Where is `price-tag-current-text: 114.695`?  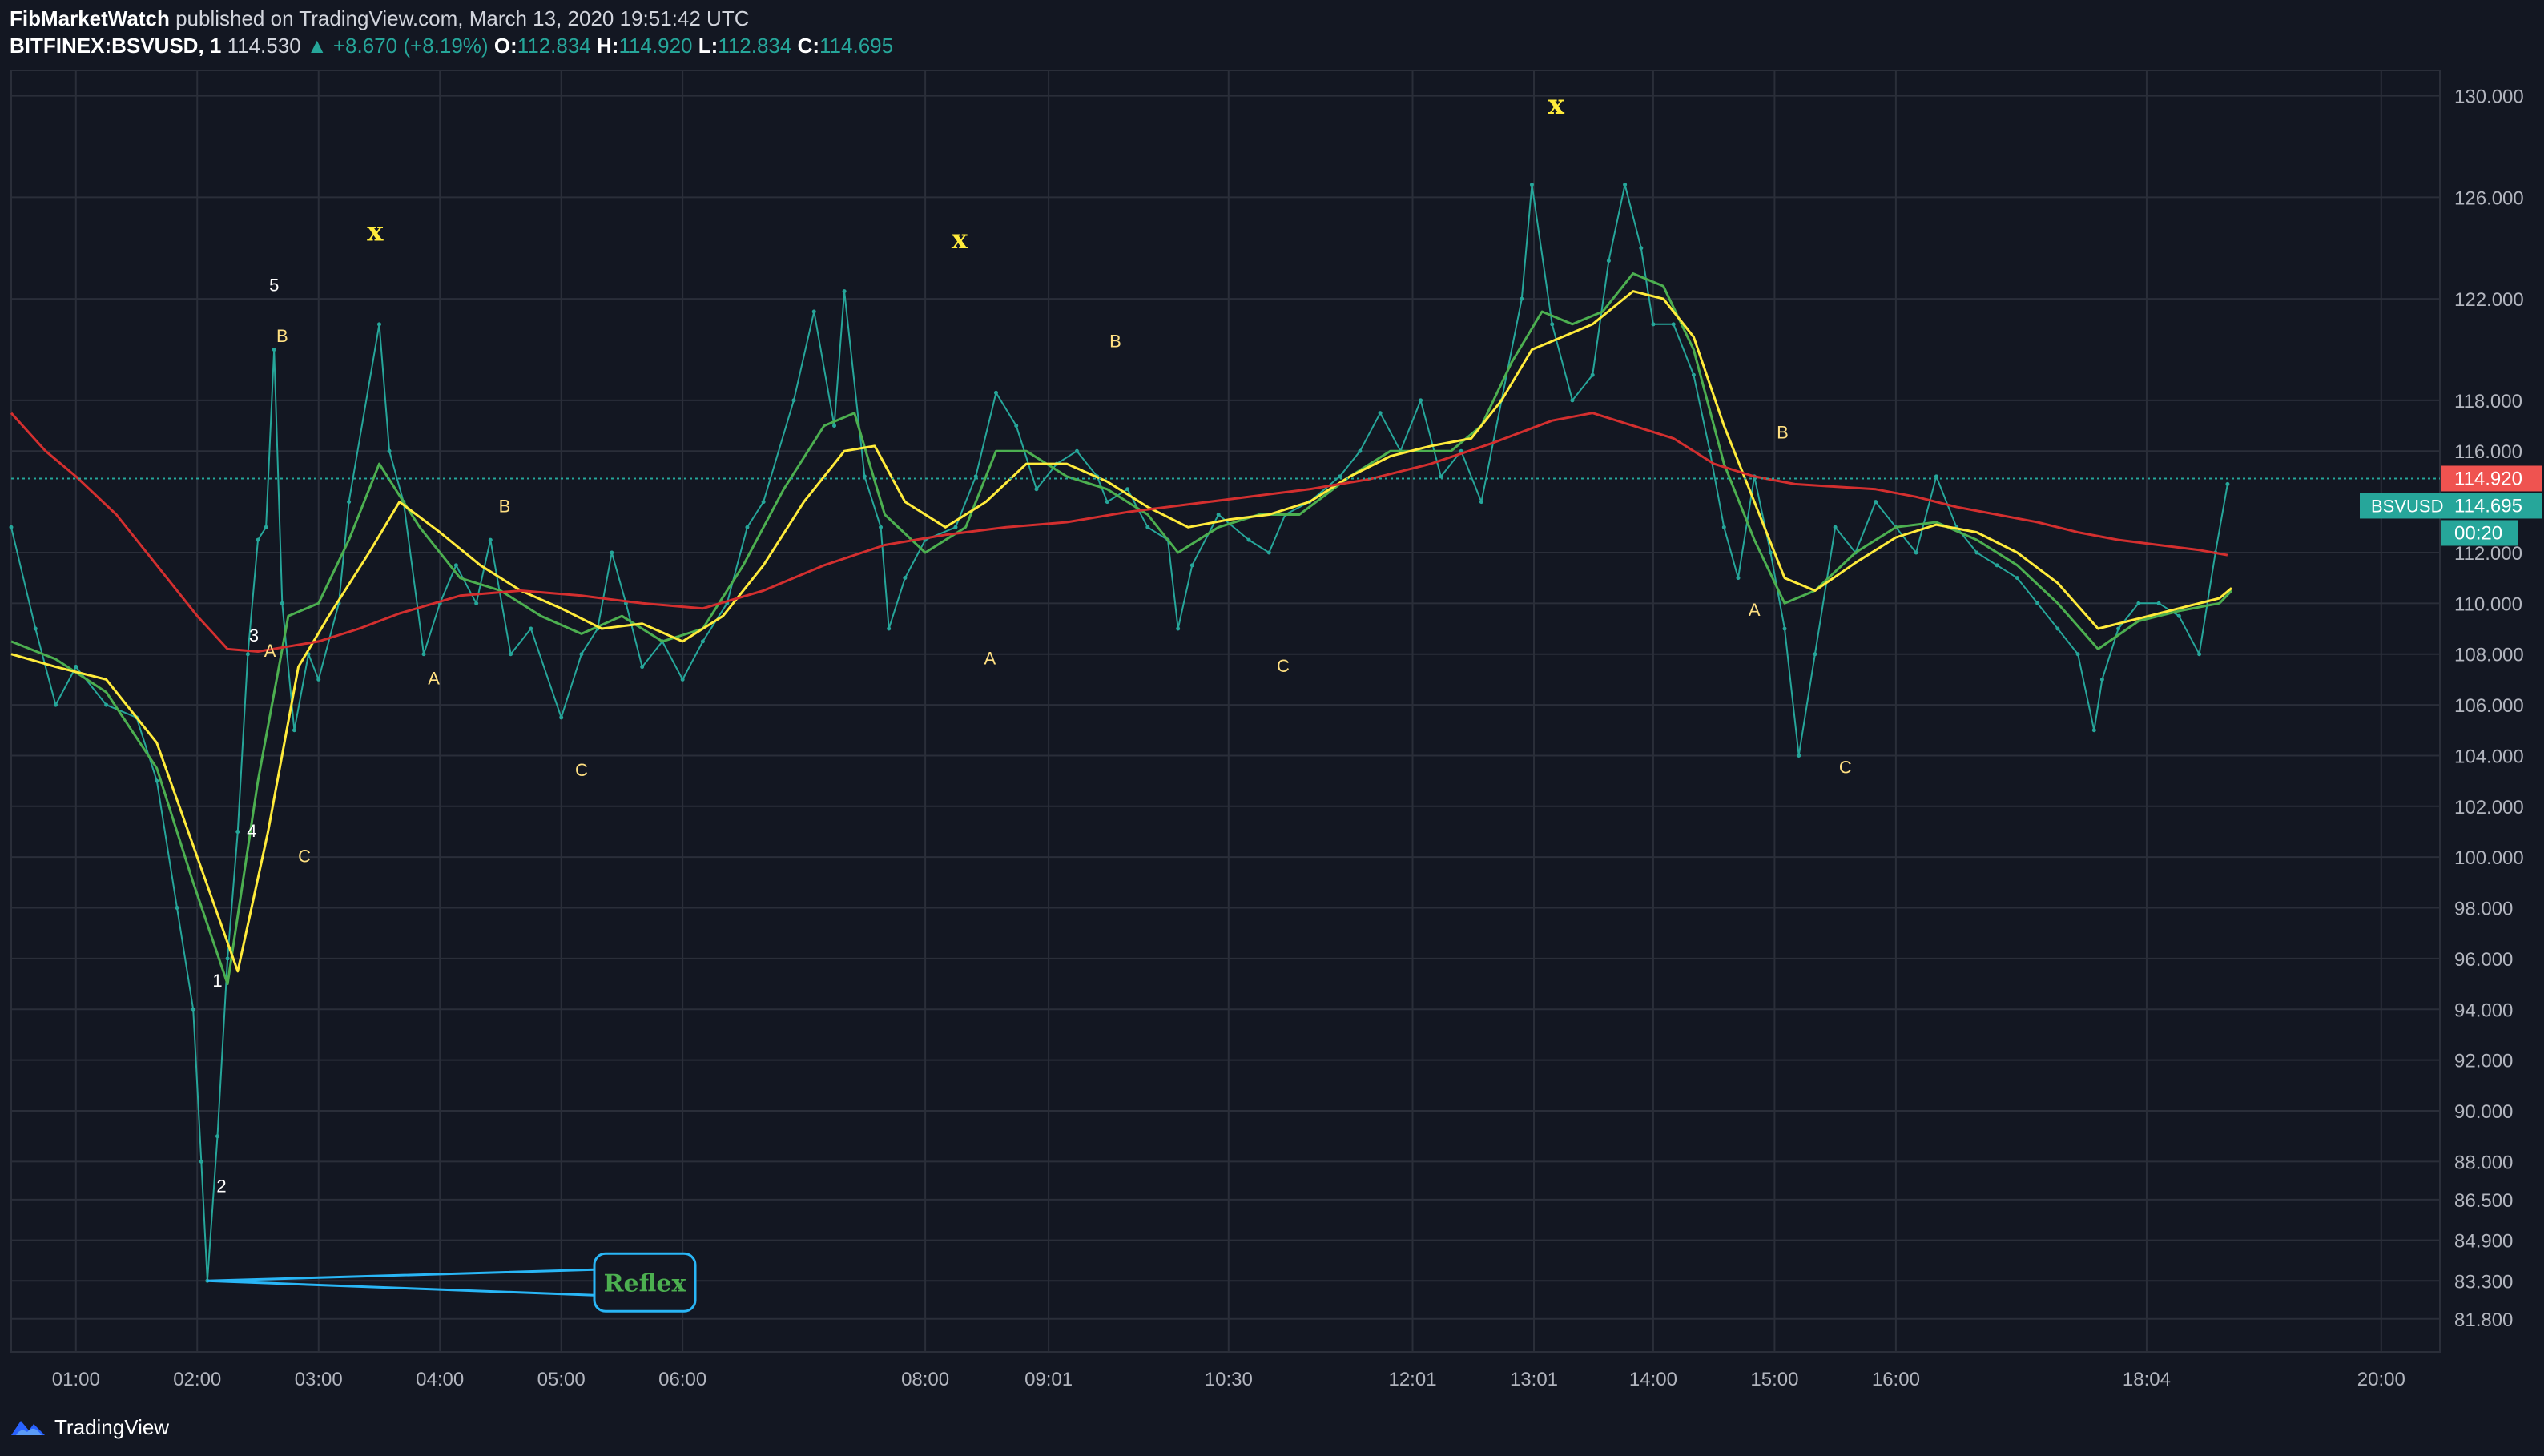
price-tag-current-text: 114.695 is located at coordinates (2488, 506).